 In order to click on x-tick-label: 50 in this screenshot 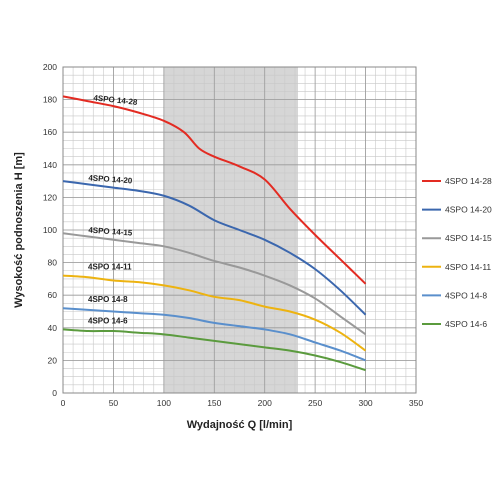, I will do `click(114, 403)`.